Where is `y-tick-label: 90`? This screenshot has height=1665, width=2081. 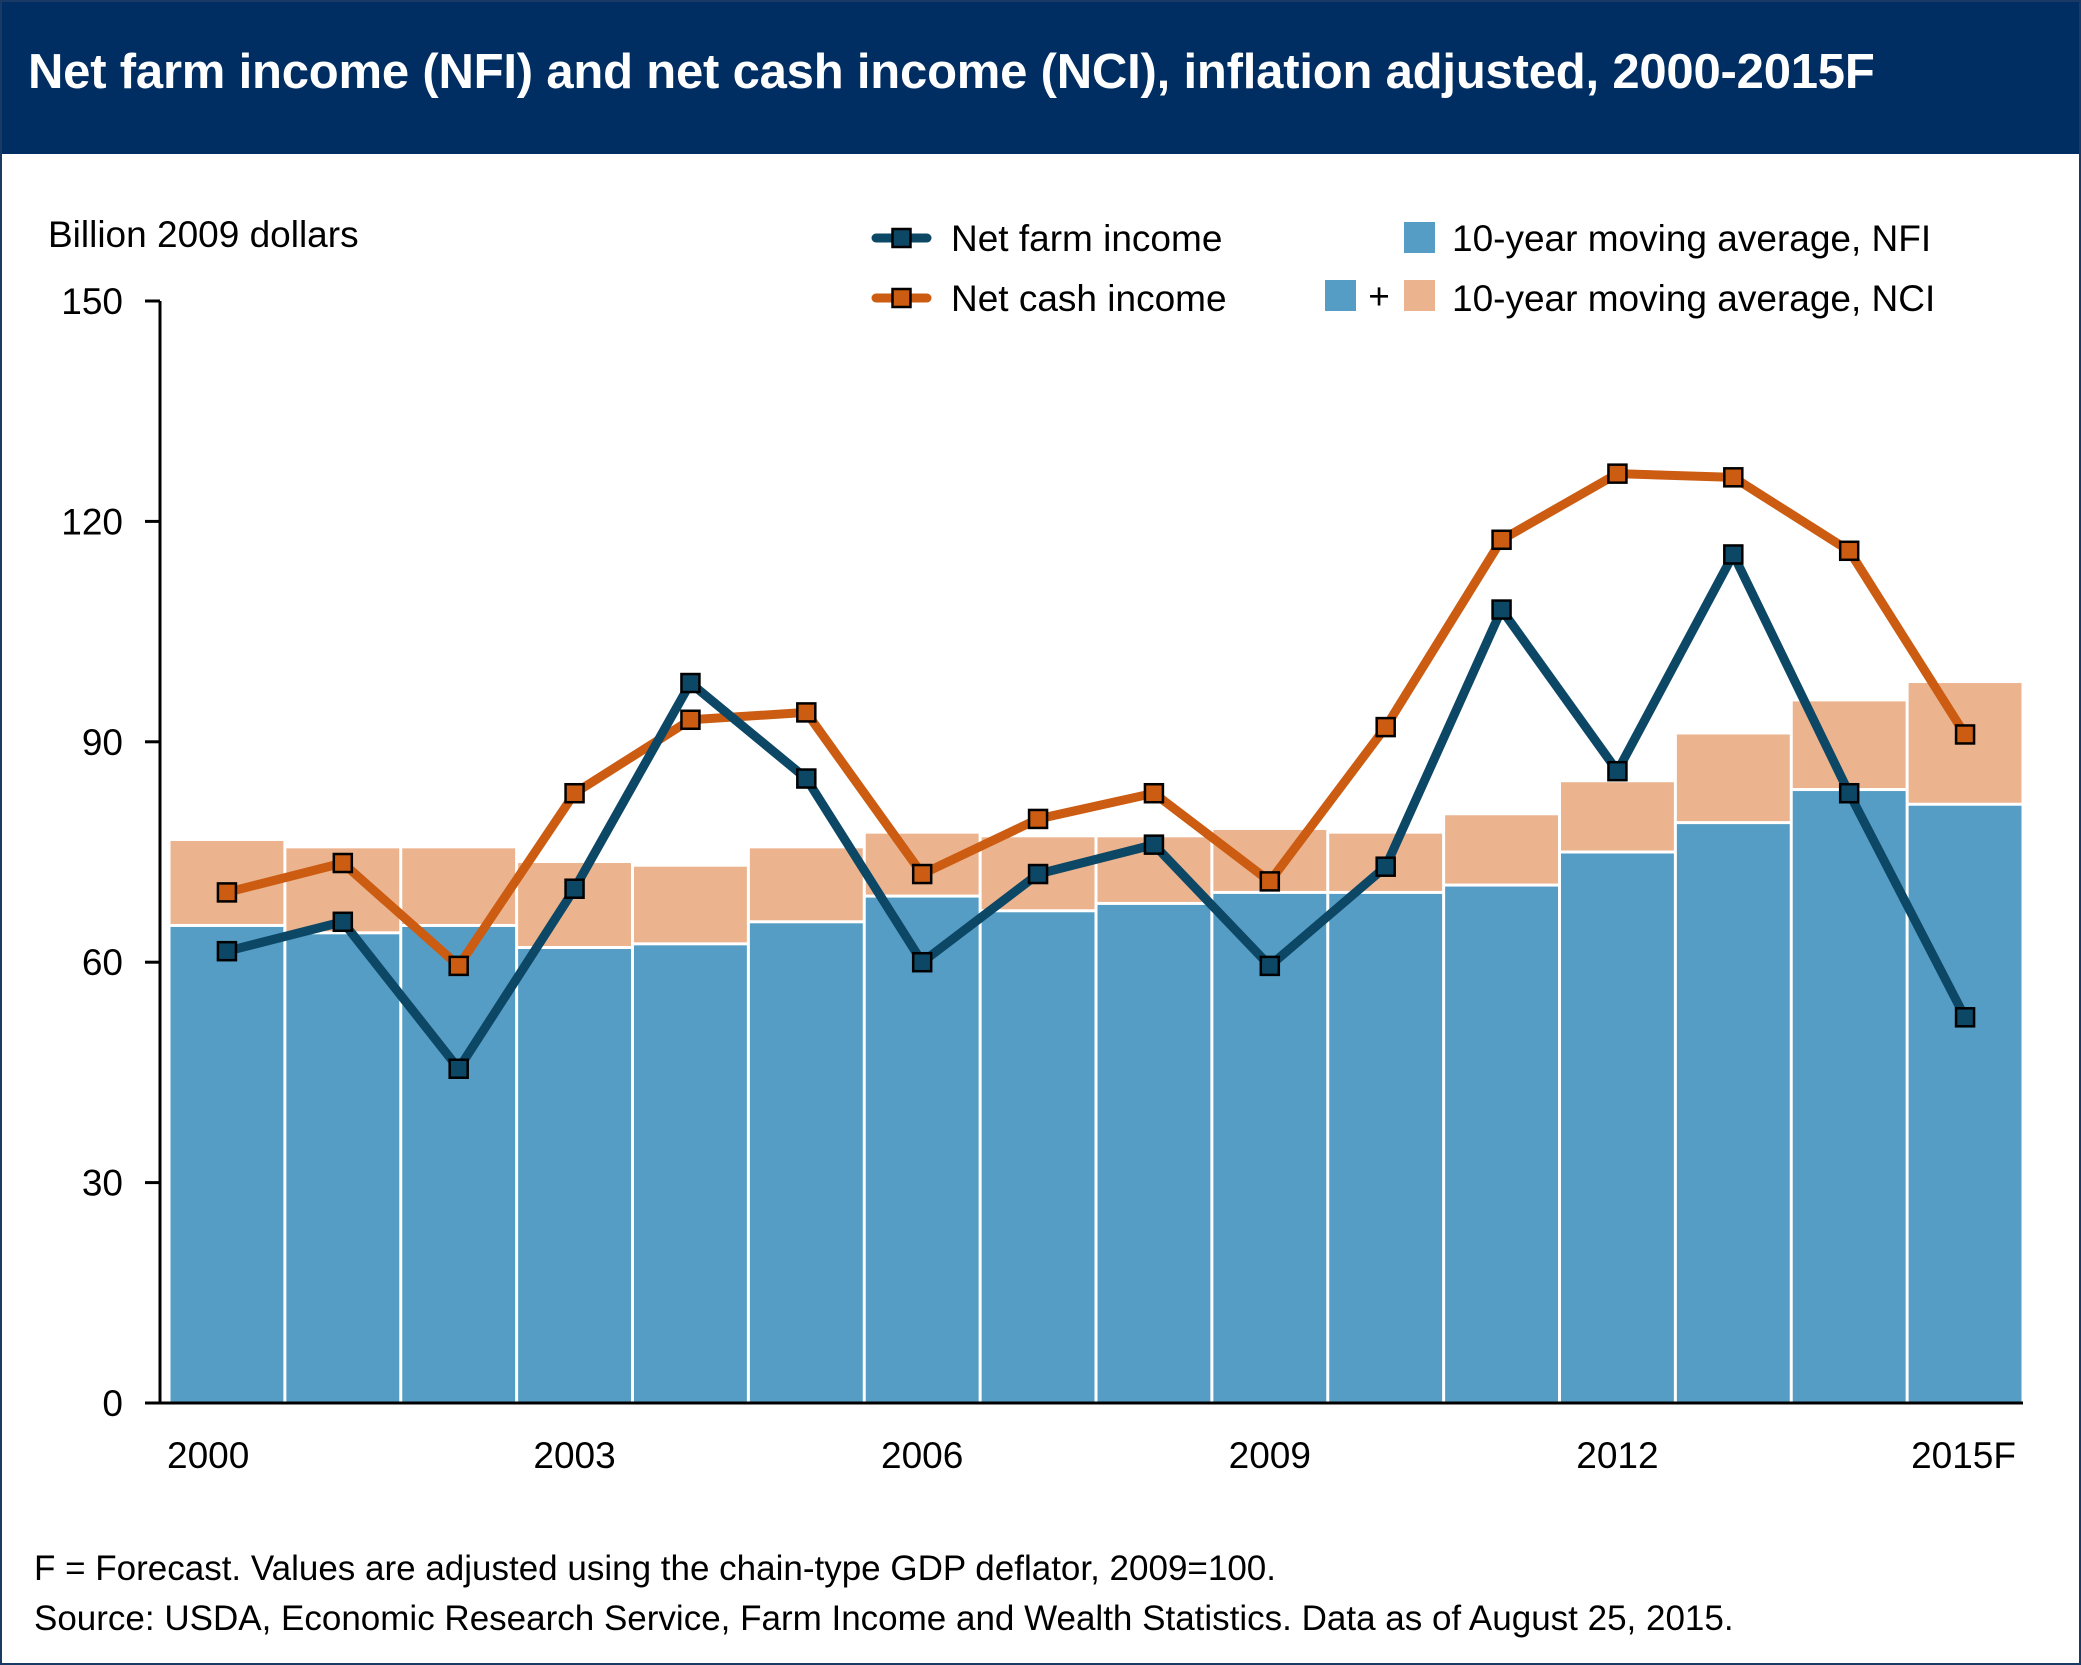 y-tick-label: 90 is located at coordinates (102, 742).